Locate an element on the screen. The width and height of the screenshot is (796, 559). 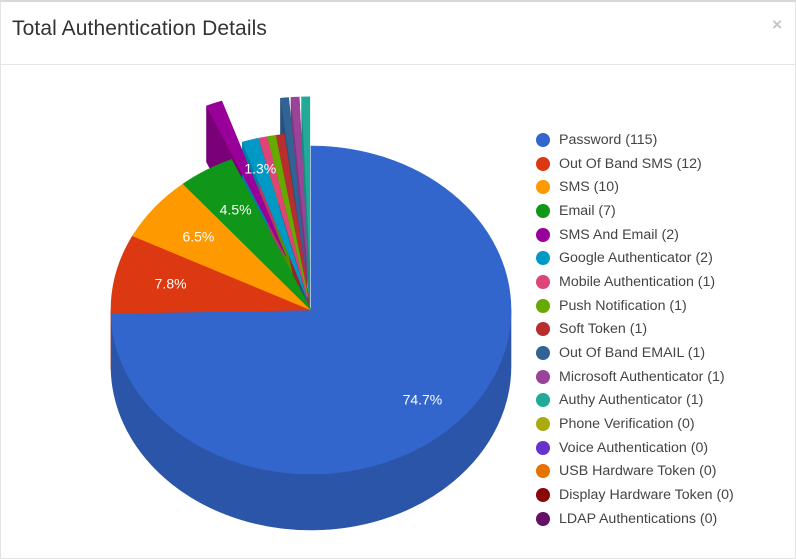
legend-label: Authy Authenticator (1) is located at coordinates (631, 400).